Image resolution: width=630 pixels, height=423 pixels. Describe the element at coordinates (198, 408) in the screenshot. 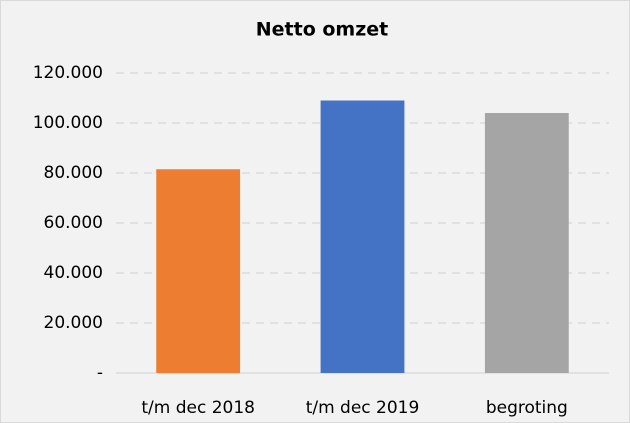

I see `x-tick-label: t/m dec 2018` at that location.